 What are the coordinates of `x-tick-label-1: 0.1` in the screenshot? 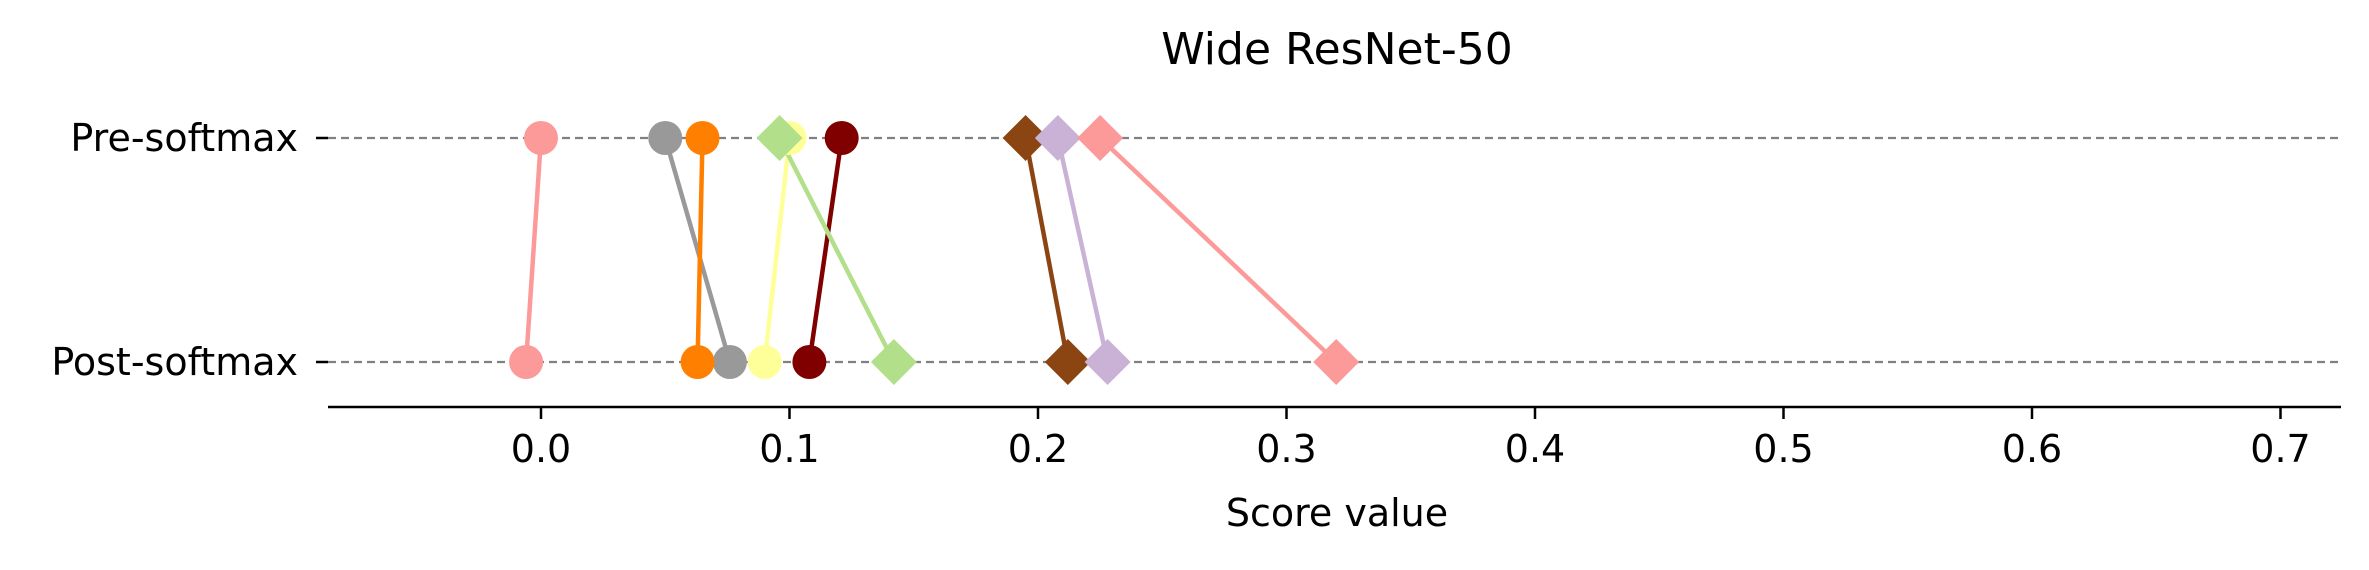 It's located at (789, 449).